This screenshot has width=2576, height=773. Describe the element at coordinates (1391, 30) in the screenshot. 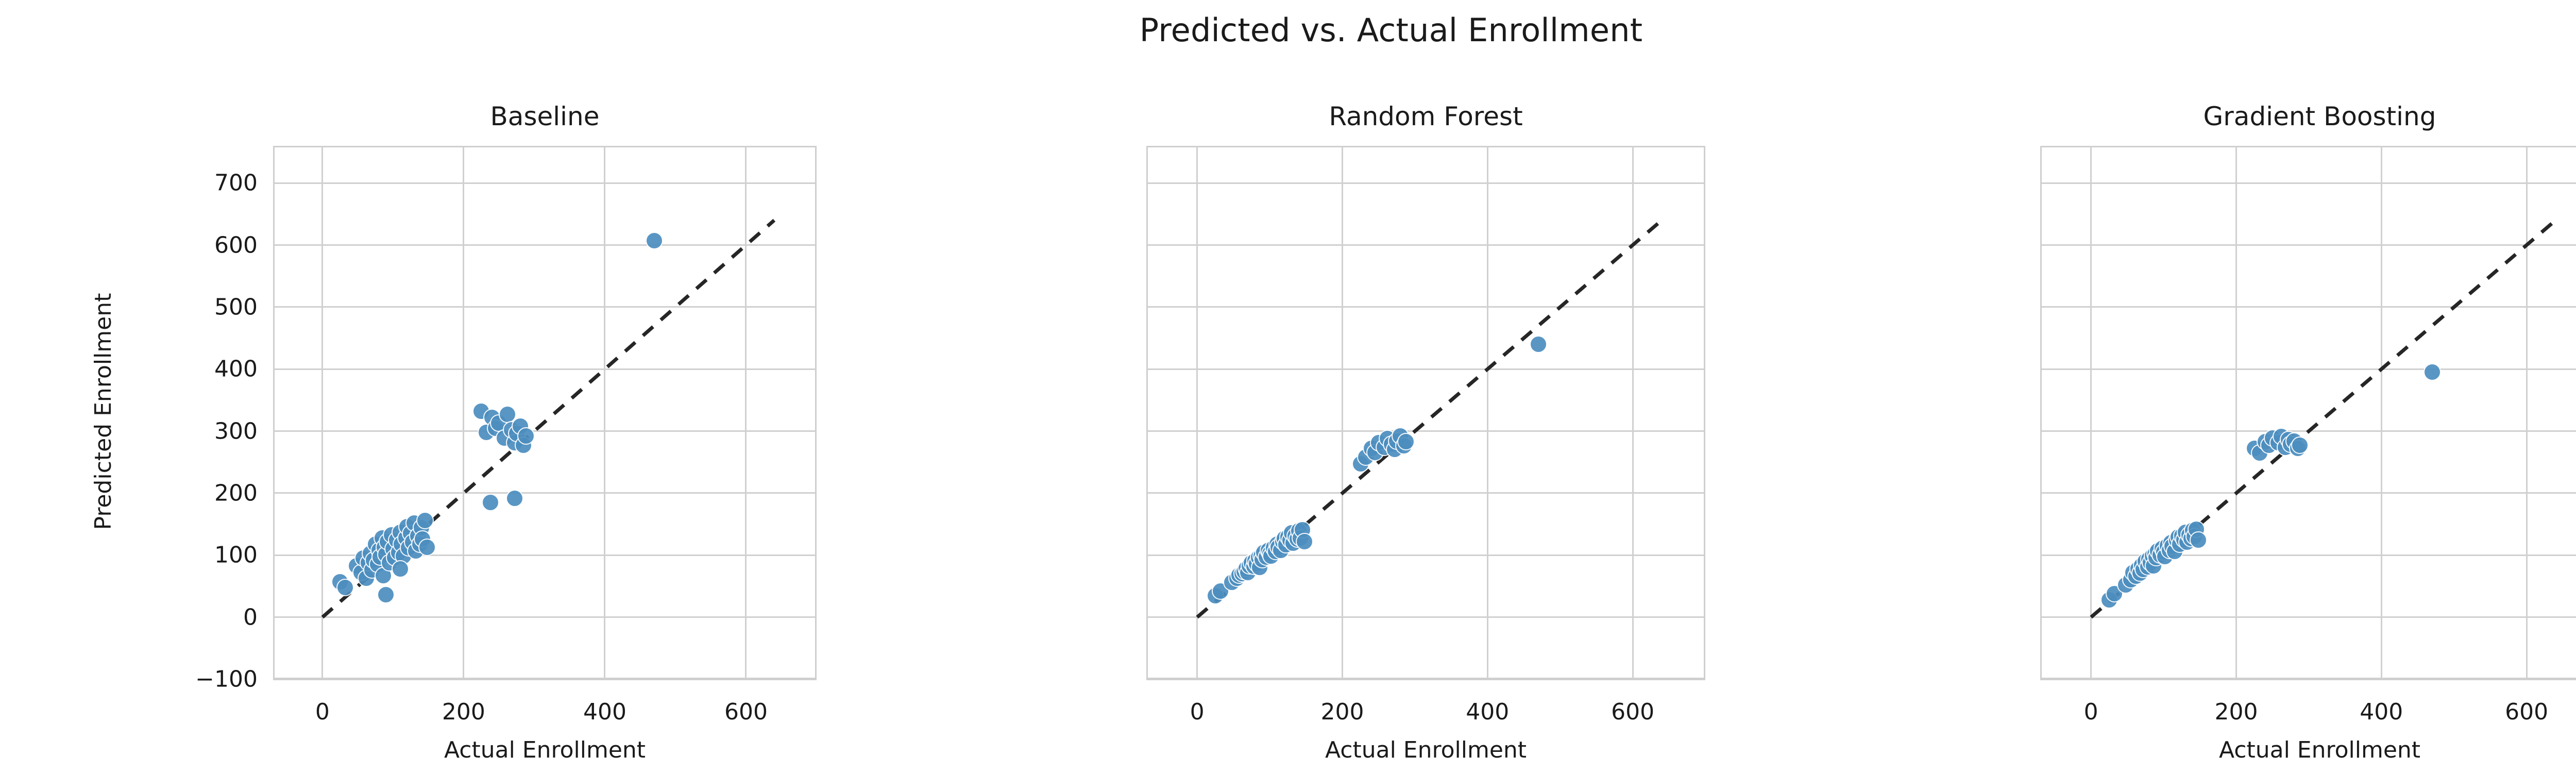

I see `figure-suptitle: Predicted vs. Actual Enrollment` at that location.